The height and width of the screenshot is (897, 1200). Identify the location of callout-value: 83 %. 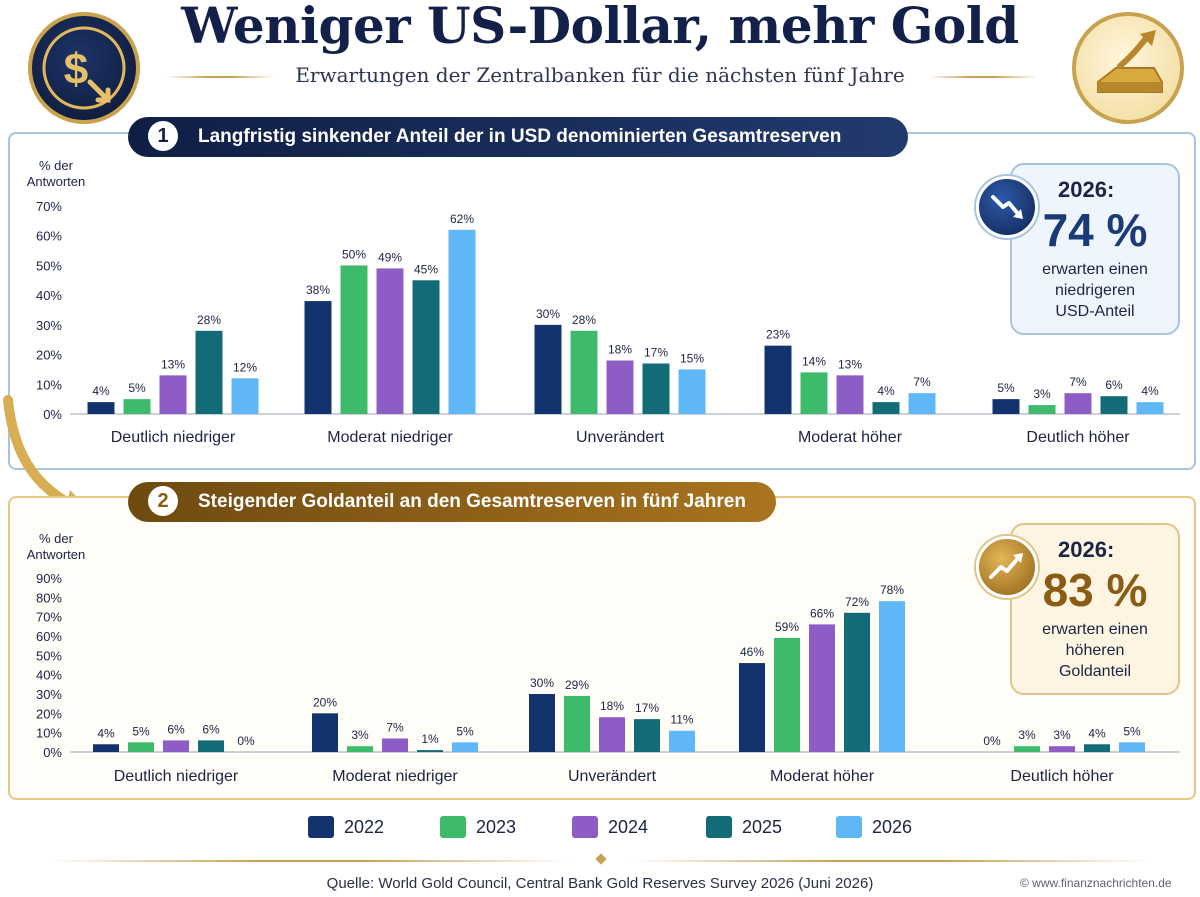
(1095, 590).